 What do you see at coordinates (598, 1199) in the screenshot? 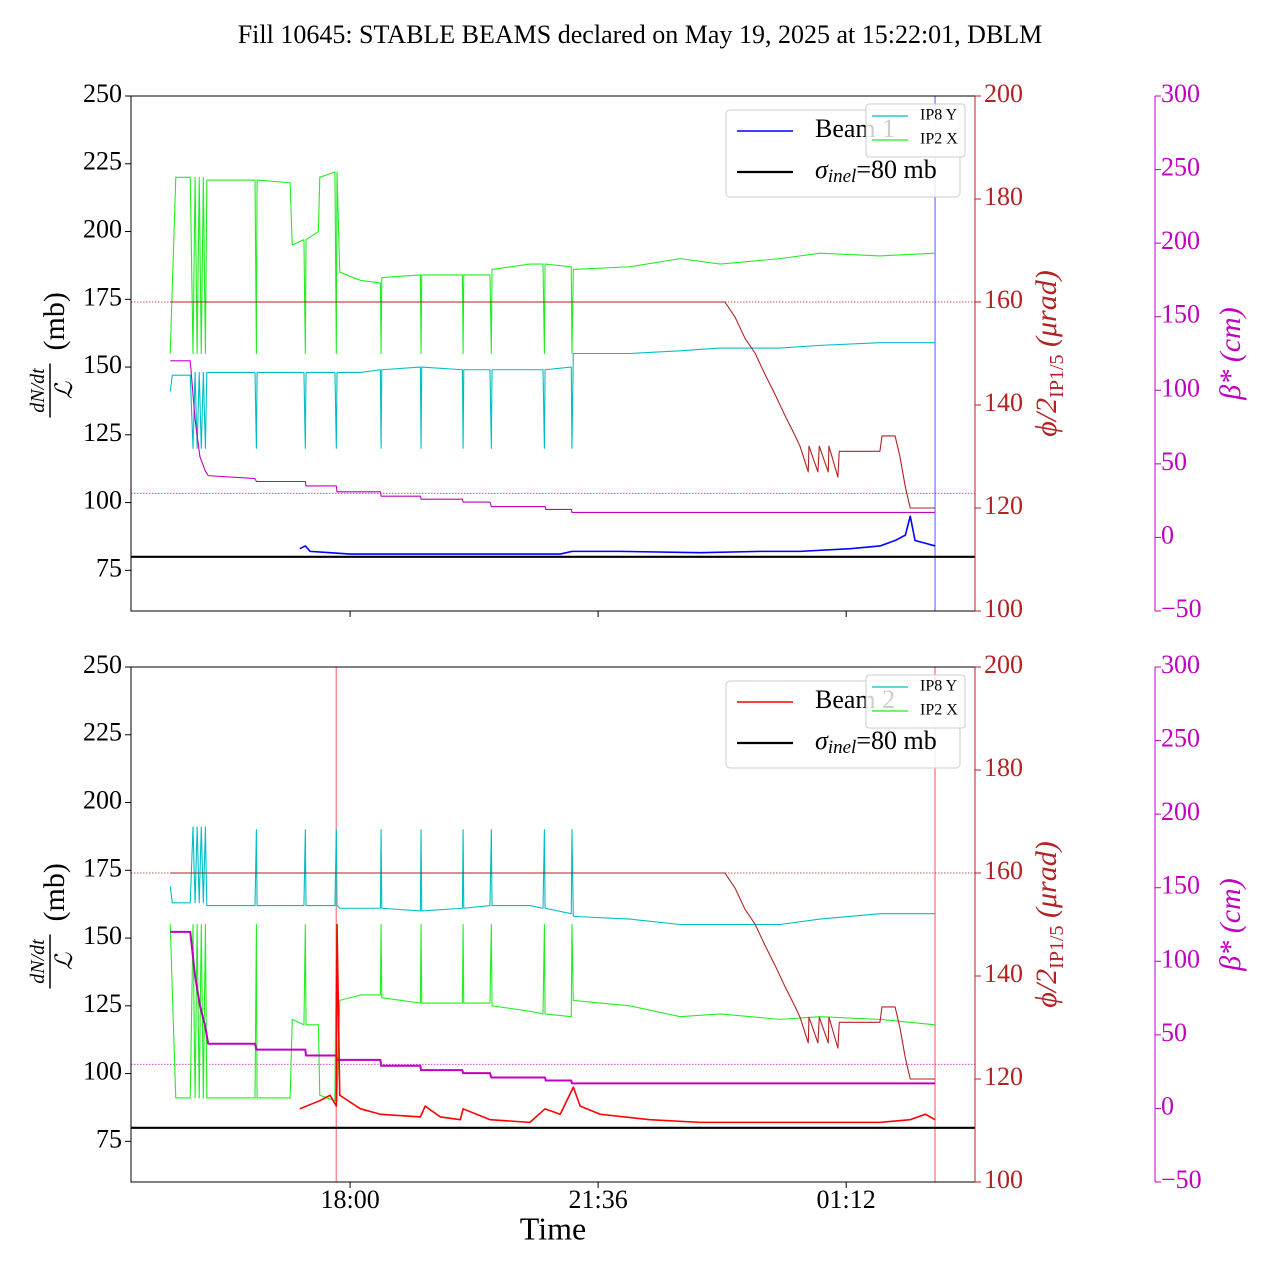
I see `x-tick-label: 21:36` at bounding box center [598, 1199].